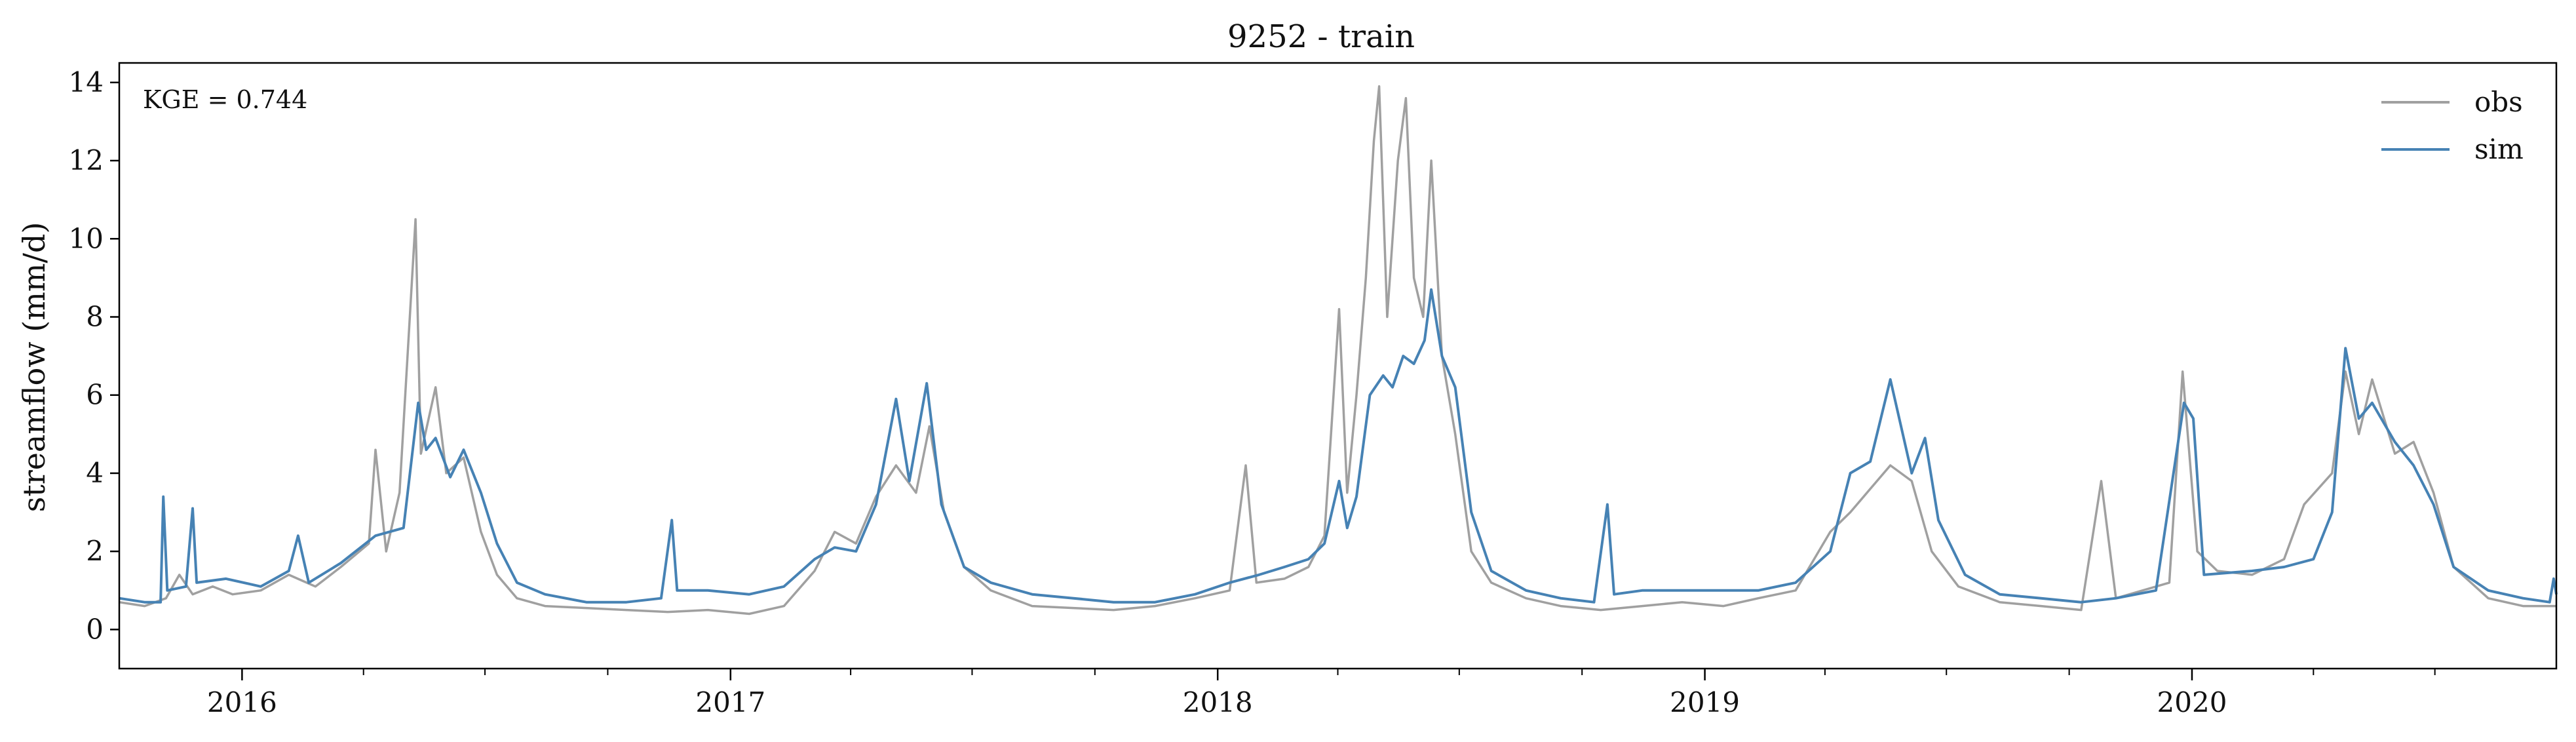 The image size is (2576, 742). Describe the element at coordinates (1321, 693) in the screenshot. I see `x-axis: 2016 2017 2018 2019 2020` at that location.